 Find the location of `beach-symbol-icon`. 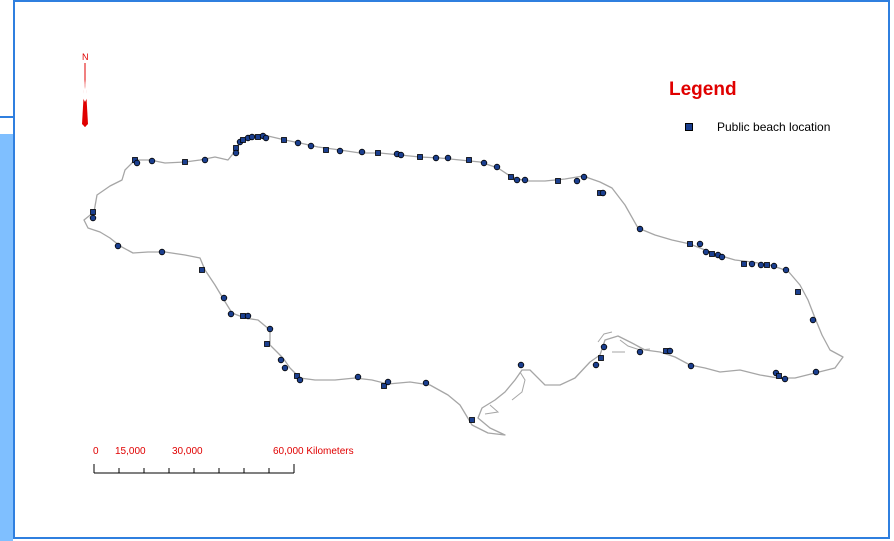

beach-symbol-icon is located at coordinates (689, 127).